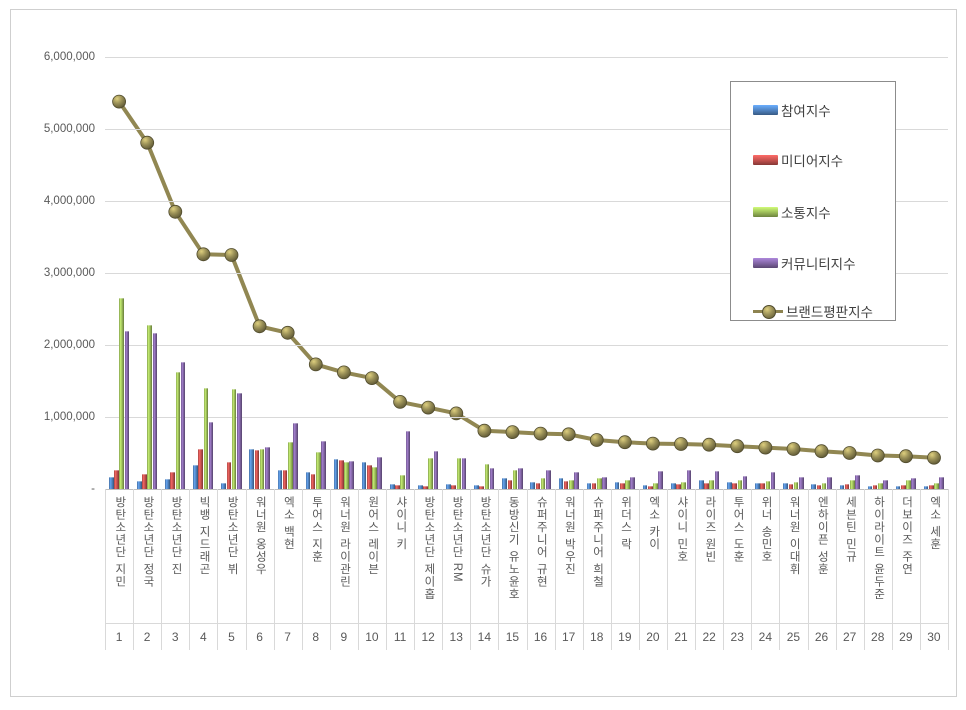 This screenshot has width=966, height=710. I want to click on category-name-cell: 하이라이트 윤두준, so click(878, 558).